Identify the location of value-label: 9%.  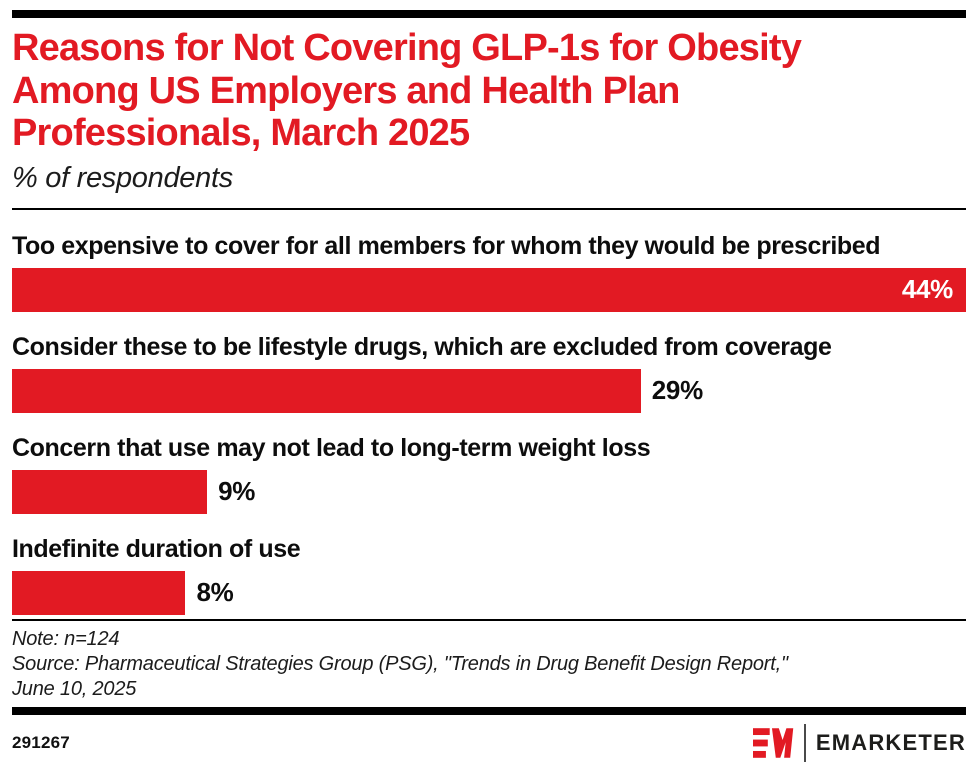
(237, 491).